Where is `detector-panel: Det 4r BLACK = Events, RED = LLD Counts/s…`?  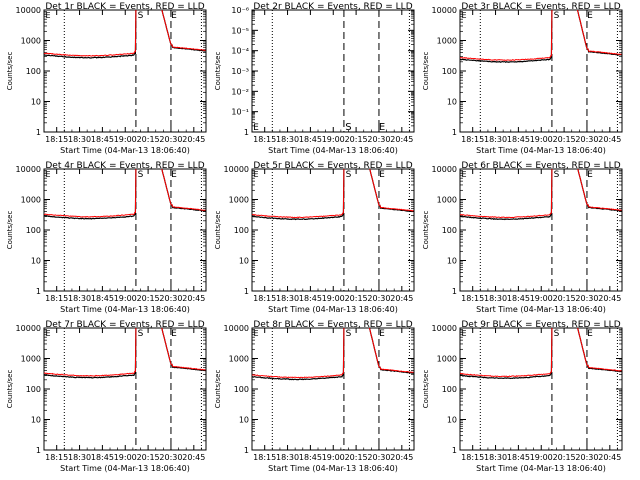
detector-panel: Det 4r BLACK = Events, RED = LLD Counts/s… is located at coordinates (106, 237).